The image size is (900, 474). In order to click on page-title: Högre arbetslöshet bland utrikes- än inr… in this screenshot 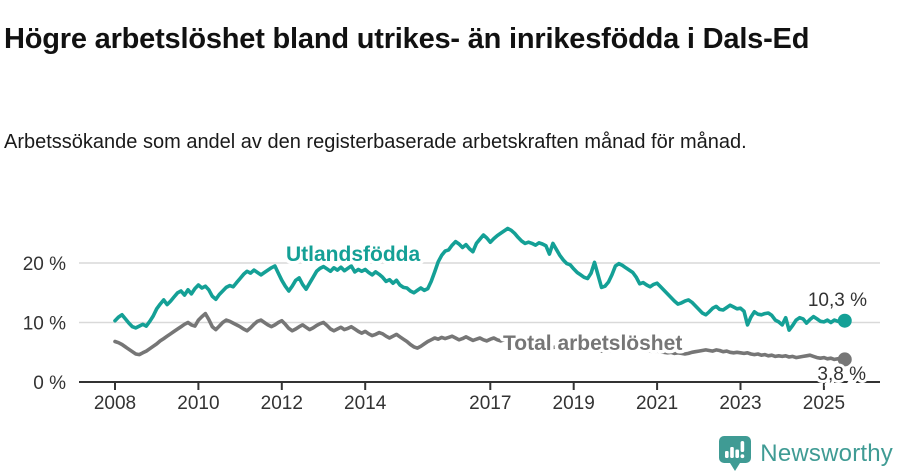, I will do `click(407, 39)`.